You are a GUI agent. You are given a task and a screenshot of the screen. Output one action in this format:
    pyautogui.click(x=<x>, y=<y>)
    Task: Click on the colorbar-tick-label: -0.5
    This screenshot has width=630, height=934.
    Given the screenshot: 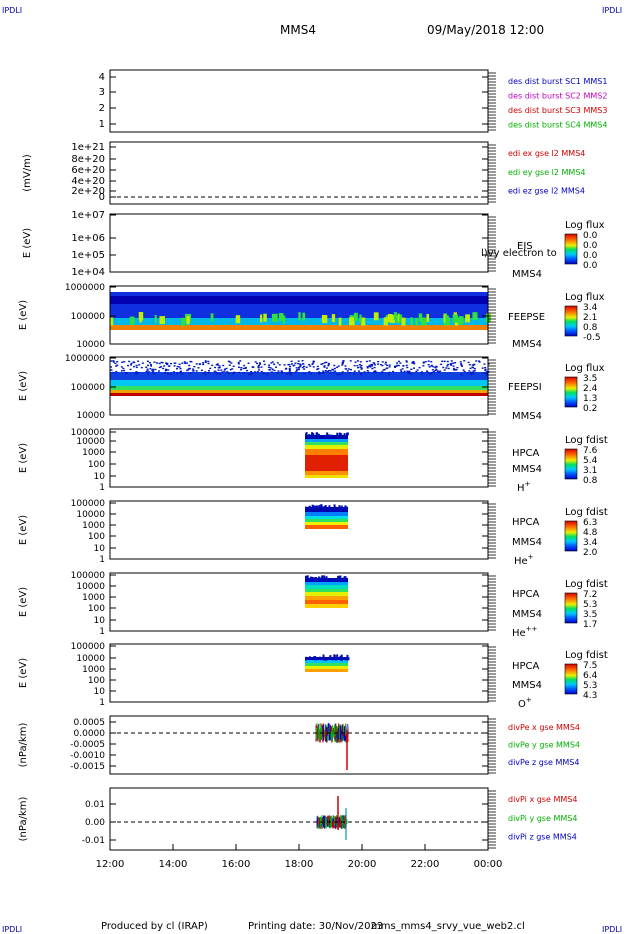 What is the action you would take?
    pyautogui.click(x=592, y=338)
    